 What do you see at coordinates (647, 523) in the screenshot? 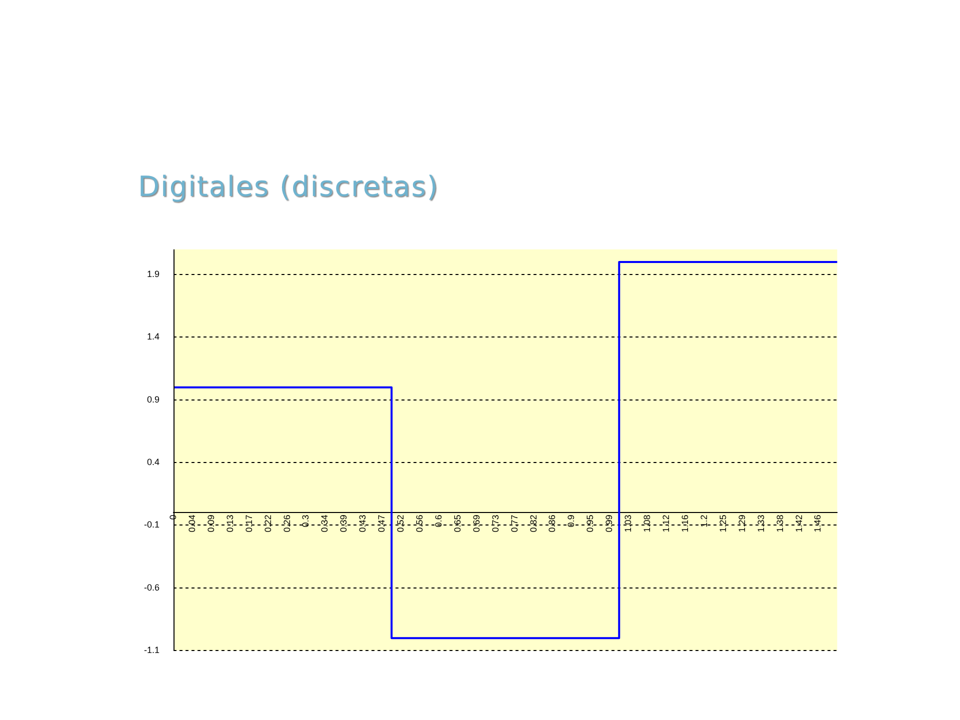
I see `x-tick-label: 1.08` at bounding box center [647, 523].